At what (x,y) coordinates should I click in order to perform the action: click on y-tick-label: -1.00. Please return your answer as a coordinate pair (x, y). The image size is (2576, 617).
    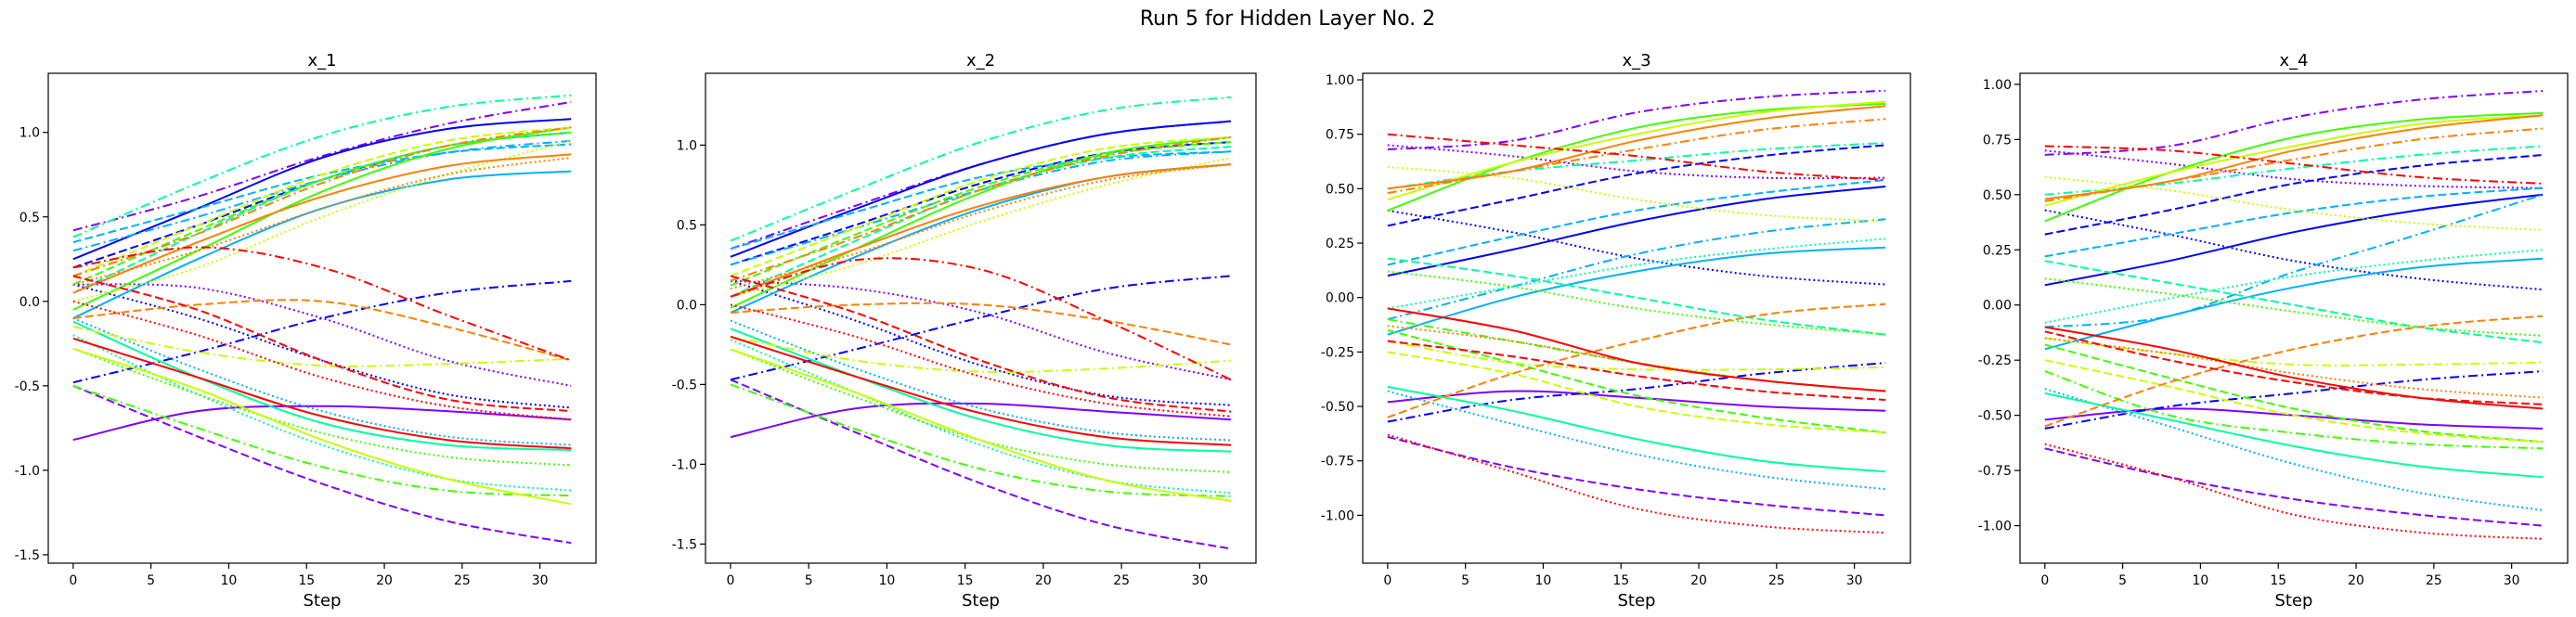
    Looking at the image, I should click on (1337, 515).